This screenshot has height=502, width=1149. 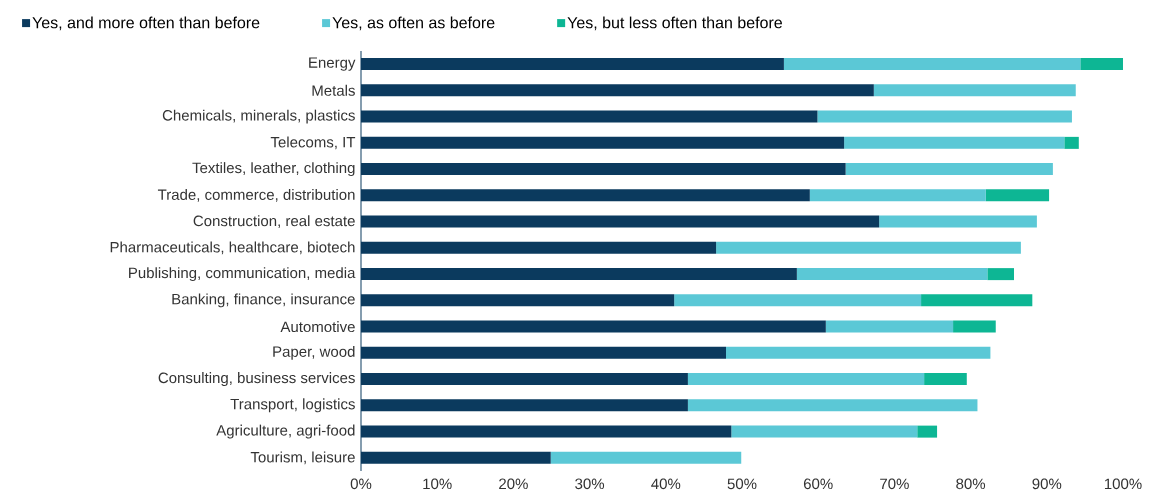 What do you see at coordinates (437, 484) in the screenshot?
I see `x-tick-label: 10%` at bounding box center [437, 484].